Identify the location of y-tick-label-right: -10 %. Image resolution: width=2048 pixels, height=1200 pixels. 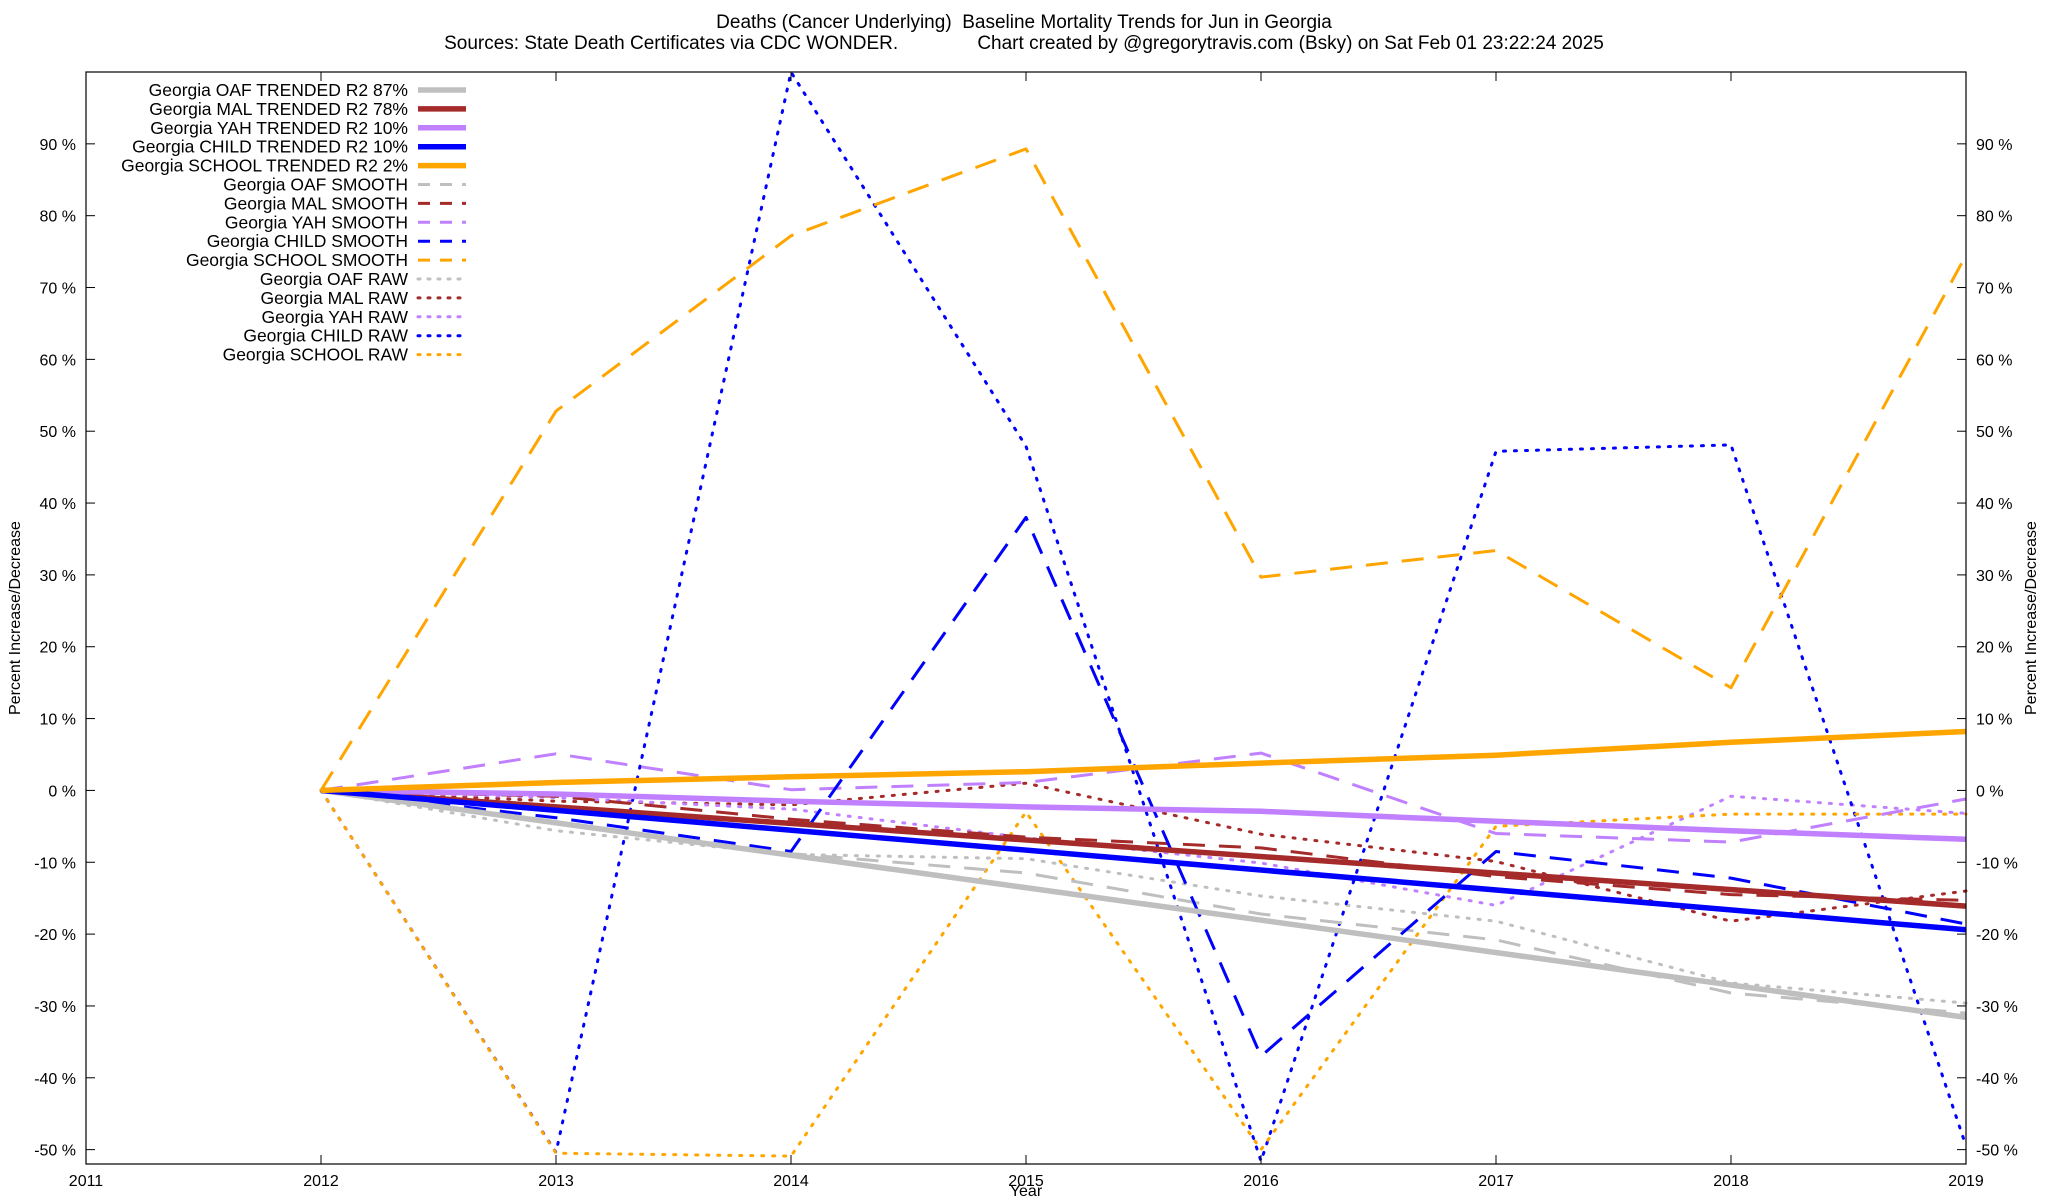
(1997, 863).